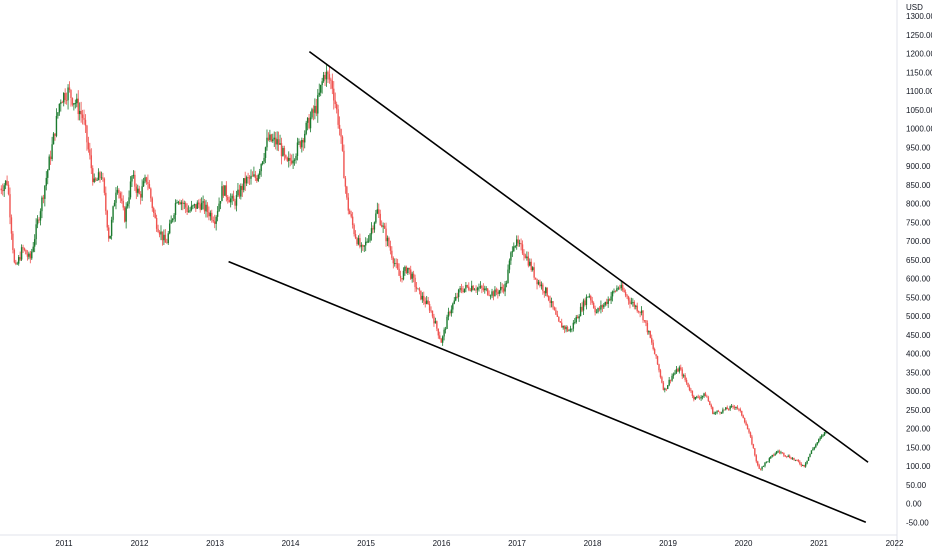 This screenshot has height=550, width=932. Describe the element at coordinates (918, 222) in the screenshot. I see `y-tick-label: 750.00` at that location.